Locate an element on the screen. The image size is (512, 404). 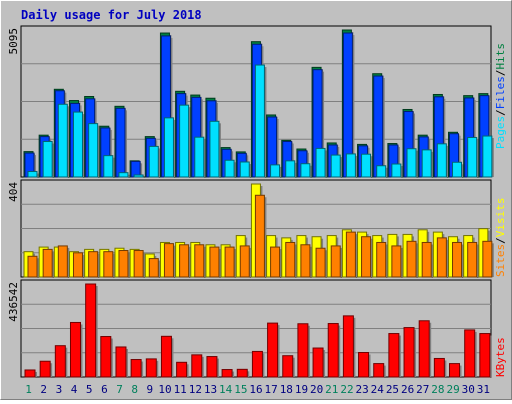
legend-visits: Visits is located at coordinates (500, 218).